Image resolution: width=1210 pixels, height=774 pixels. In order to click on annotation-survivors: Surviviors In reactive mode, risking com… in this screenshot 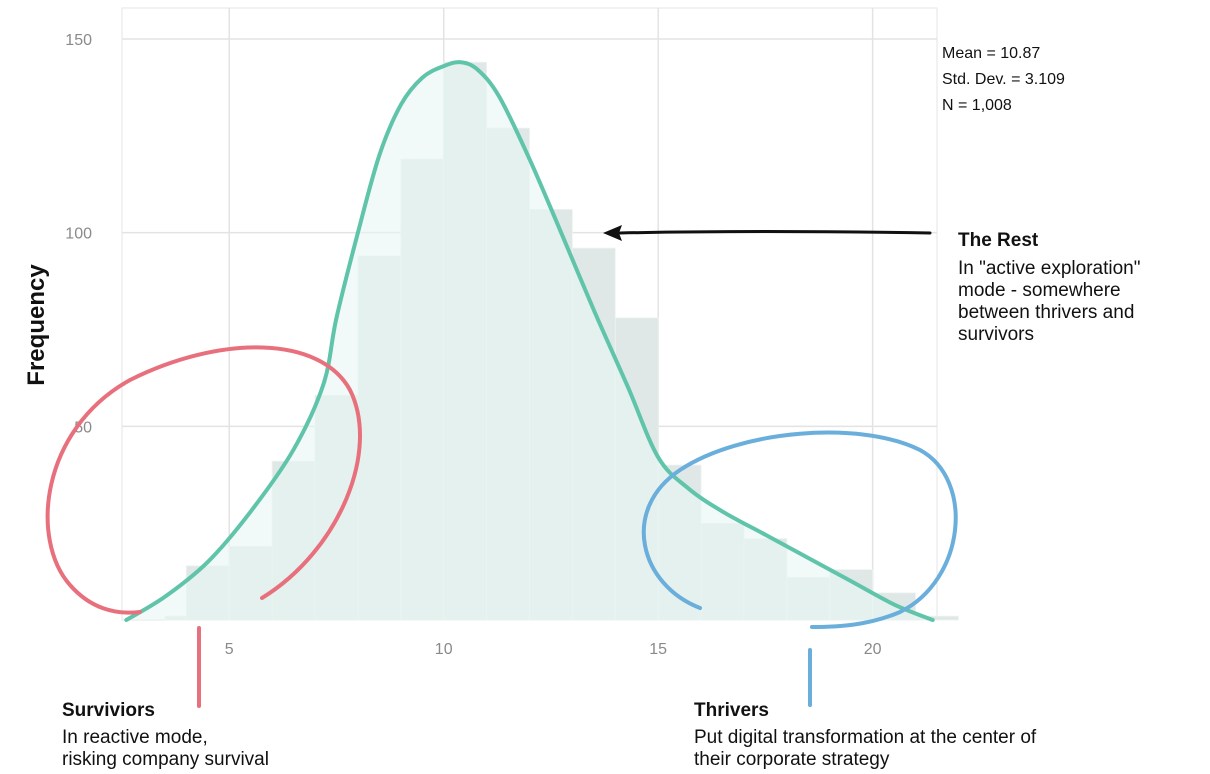, I will do `click(203, 557)`.